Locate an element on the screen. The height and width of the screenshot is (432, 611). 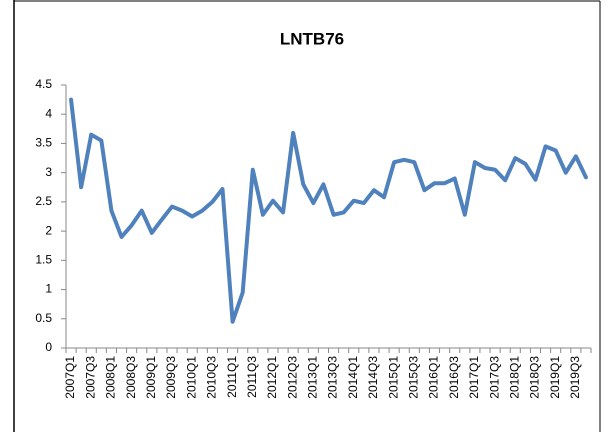
x-tick-label: 2009Q1 is located at coordinates (151, 377).